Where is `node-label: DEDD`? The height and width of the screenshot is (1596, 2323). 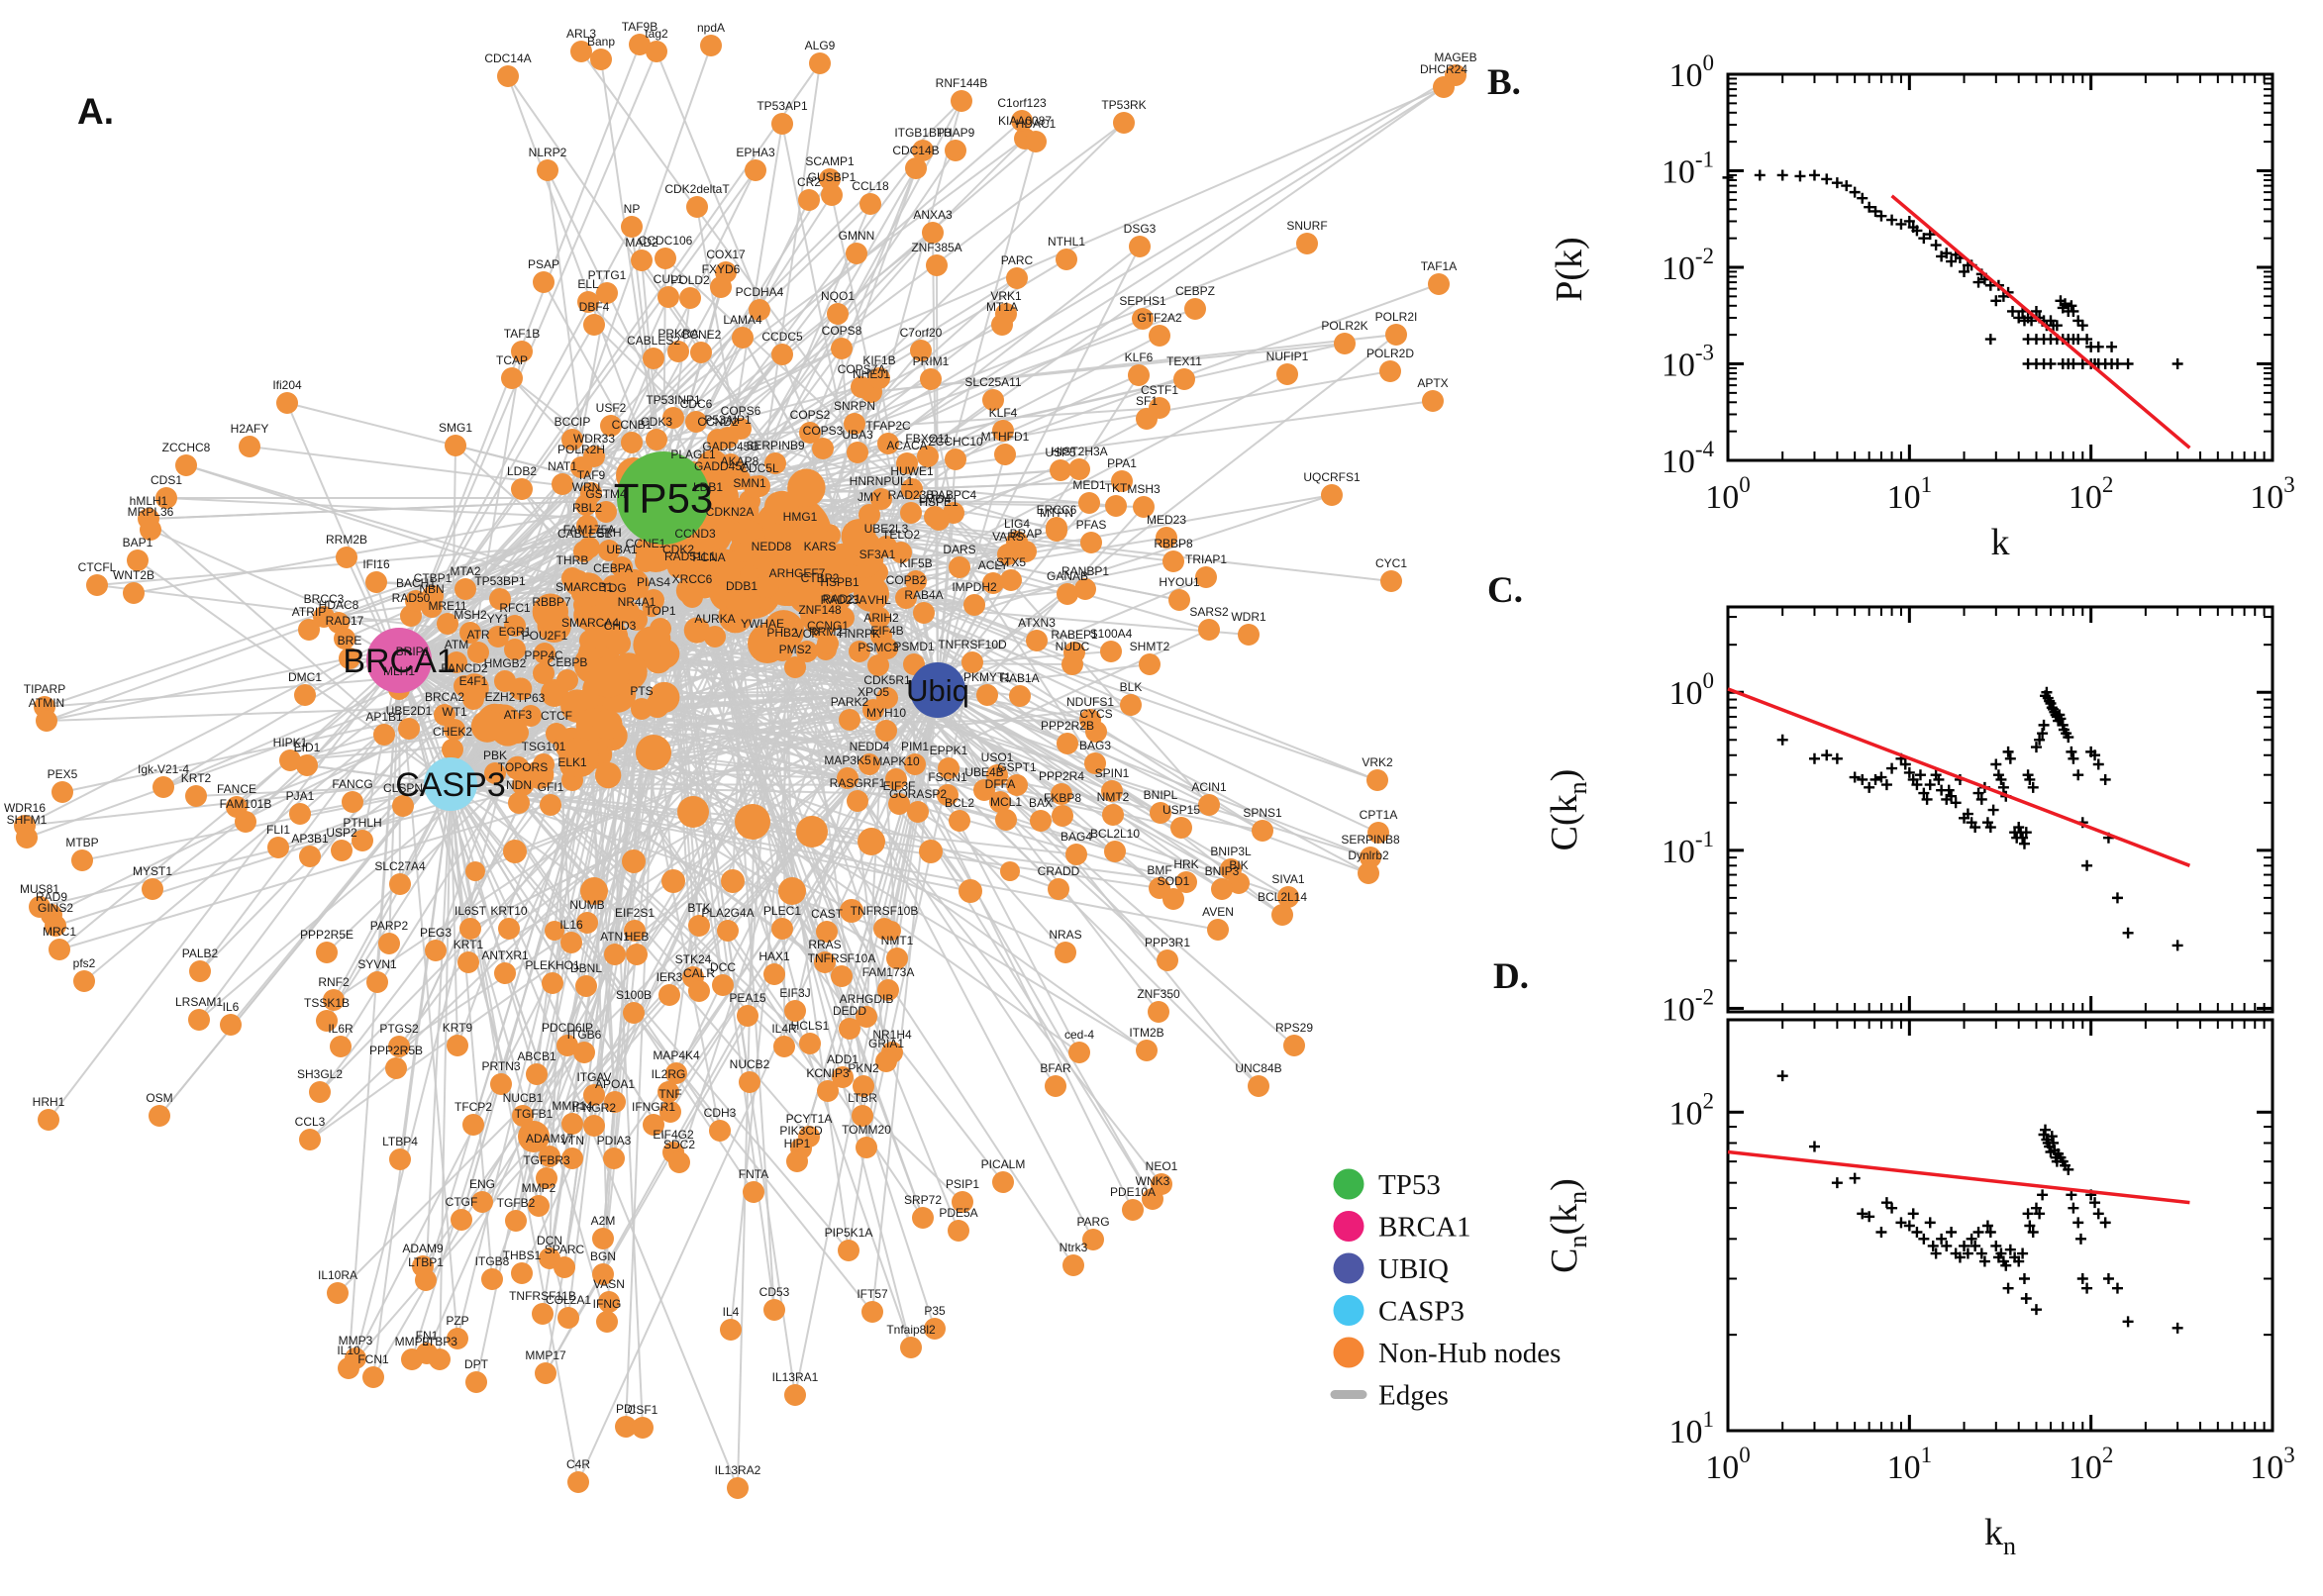 node-label: DEDD is located at coordinates (849, 1011).